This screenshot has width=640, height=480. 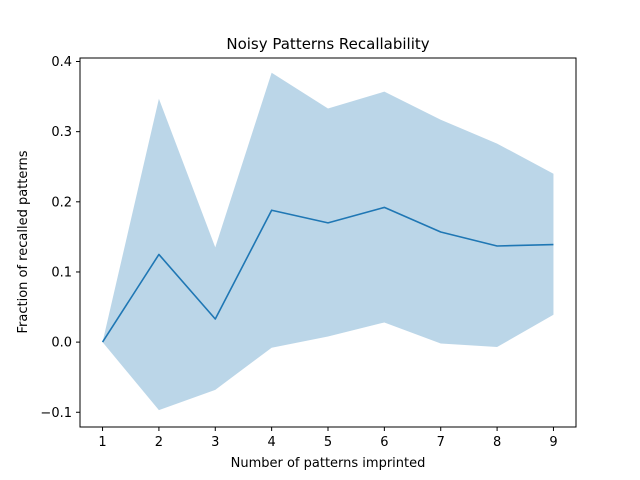 I want to click on x-tick-label: 3, so click(x=215, y=442).